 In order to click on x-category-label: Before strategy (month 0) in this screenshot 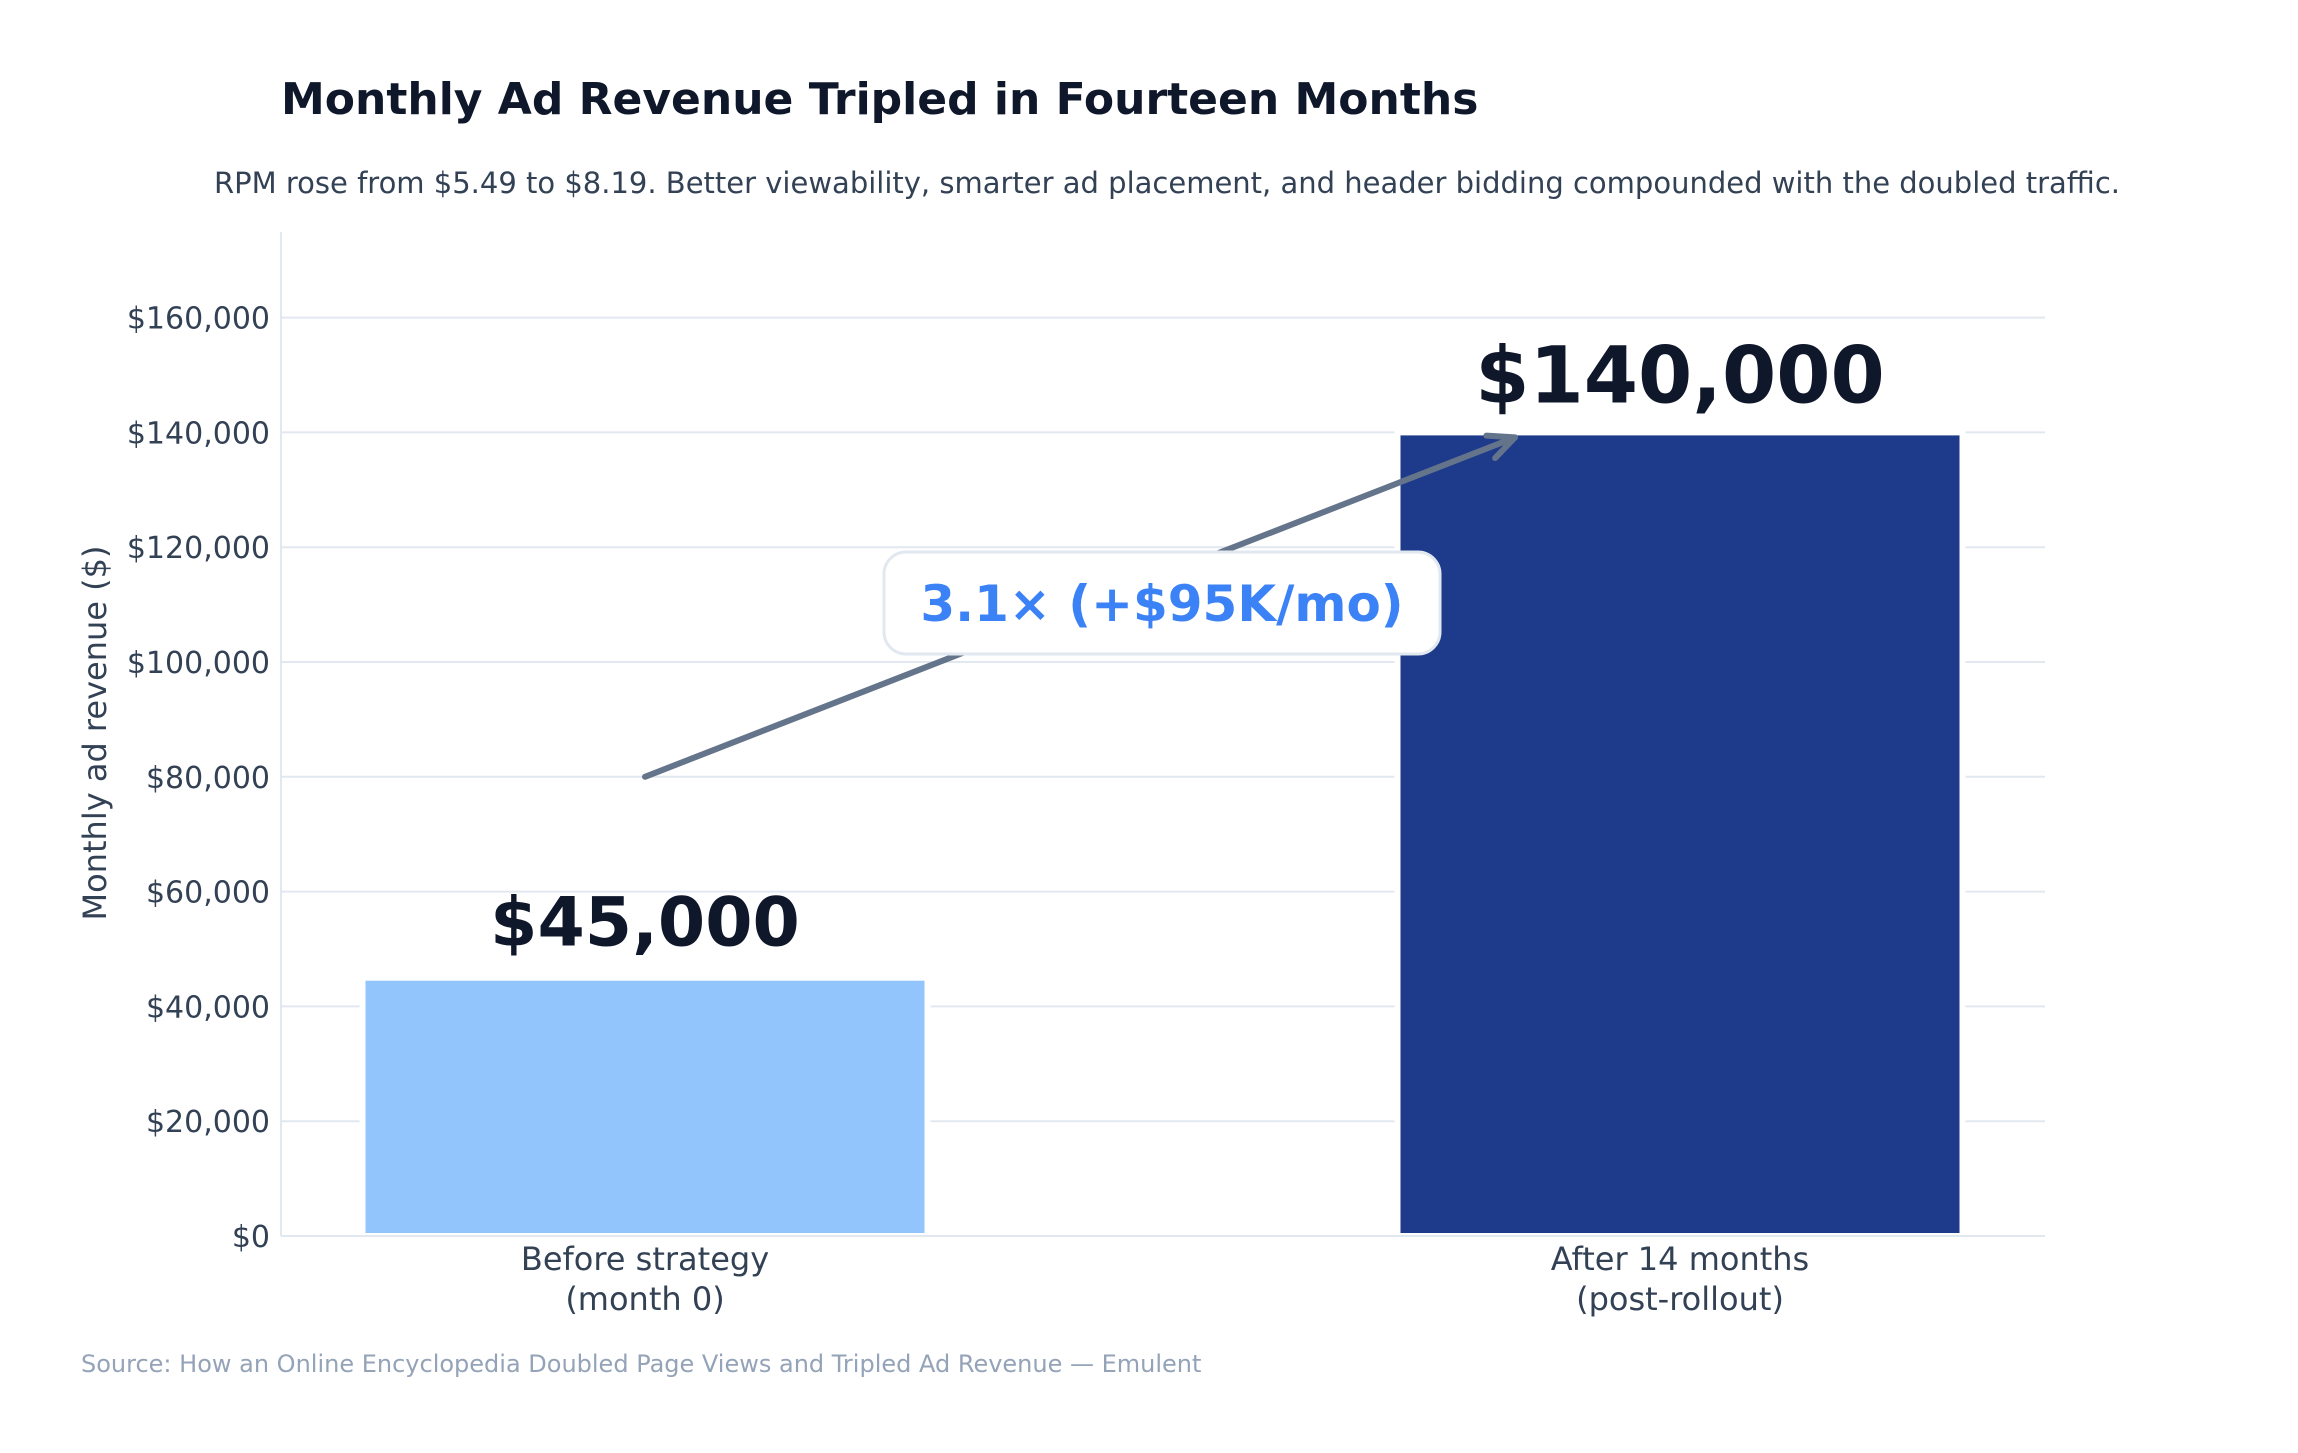, I will do `click(645, 1279)`.